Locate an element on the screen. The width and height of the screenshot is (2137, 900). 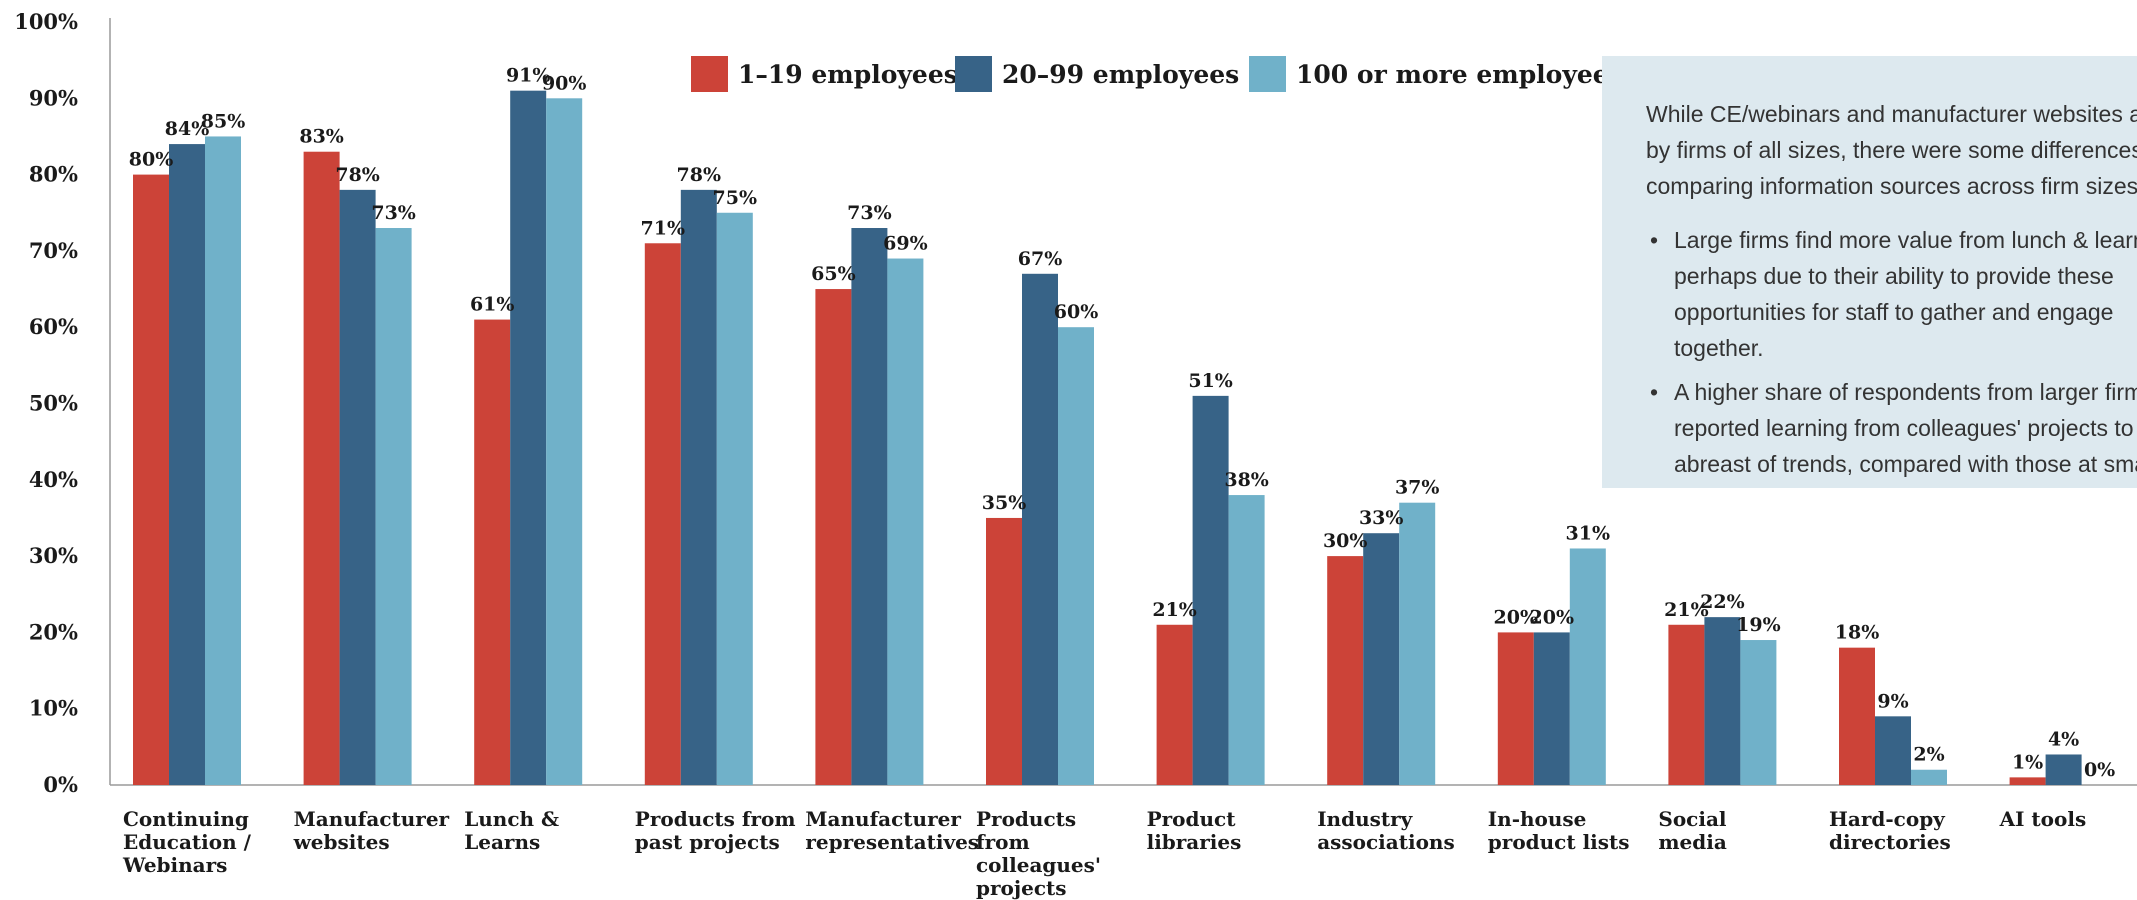
y-tick-label: 100% is located at coordinates (46, 21).